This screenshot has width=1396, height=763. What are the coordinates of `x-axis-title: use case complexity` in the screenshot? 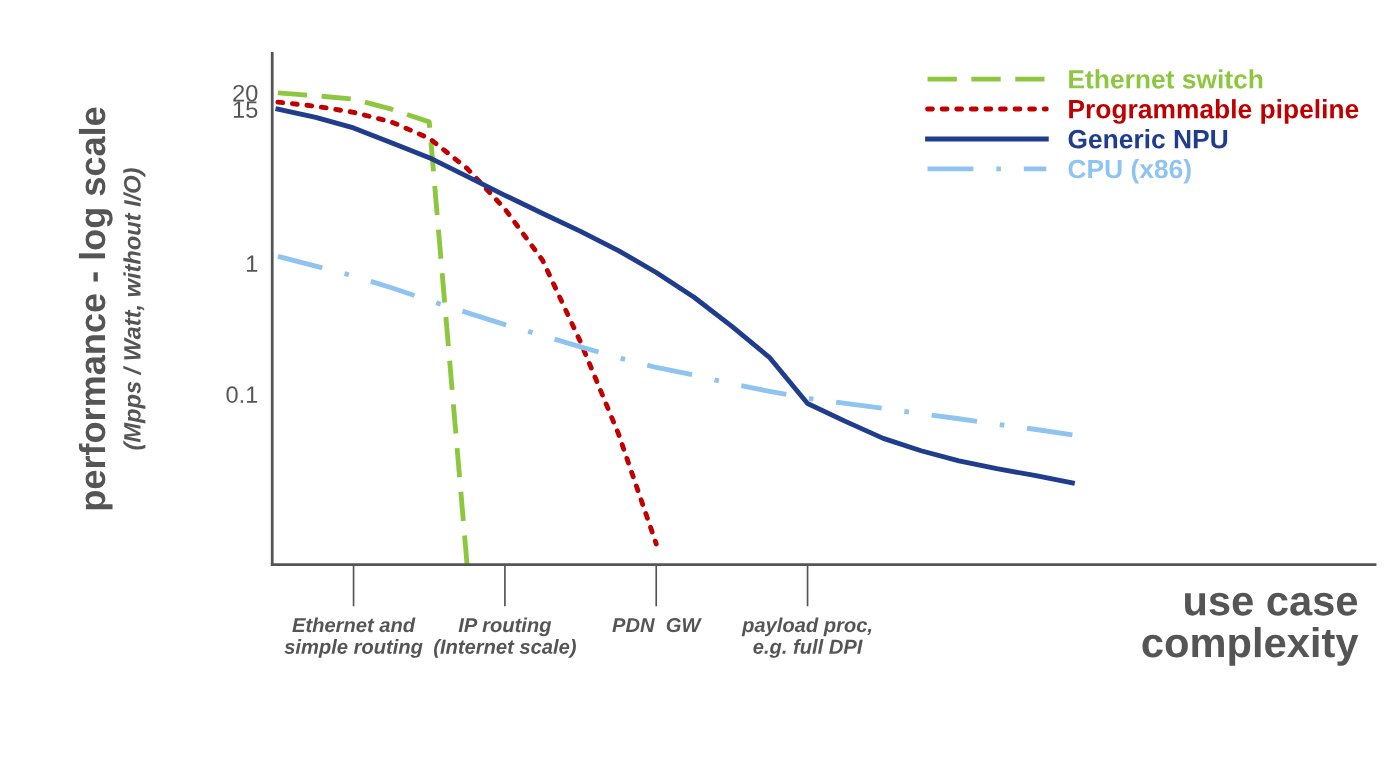 It's located at (1250, 629).